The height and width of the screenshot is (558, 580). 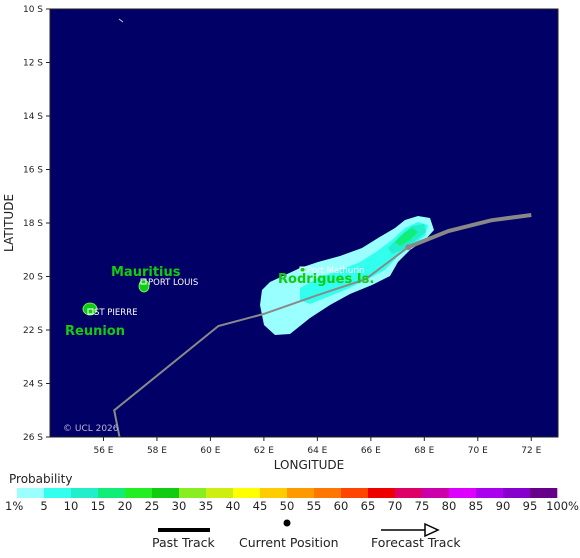 I want to click on town-markers, so click(x=196, y=290).